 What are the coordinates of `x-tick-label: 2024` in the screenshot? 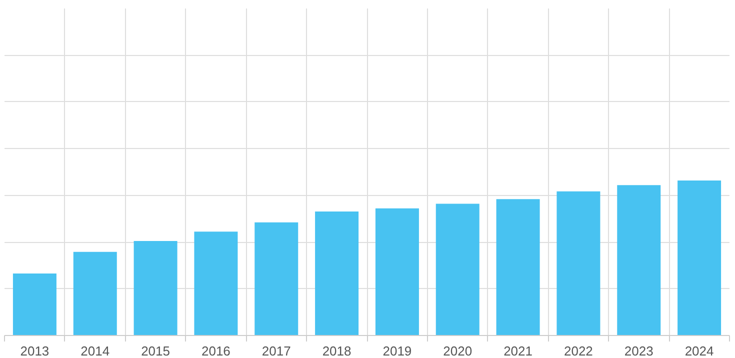 It's located at (699, 351).